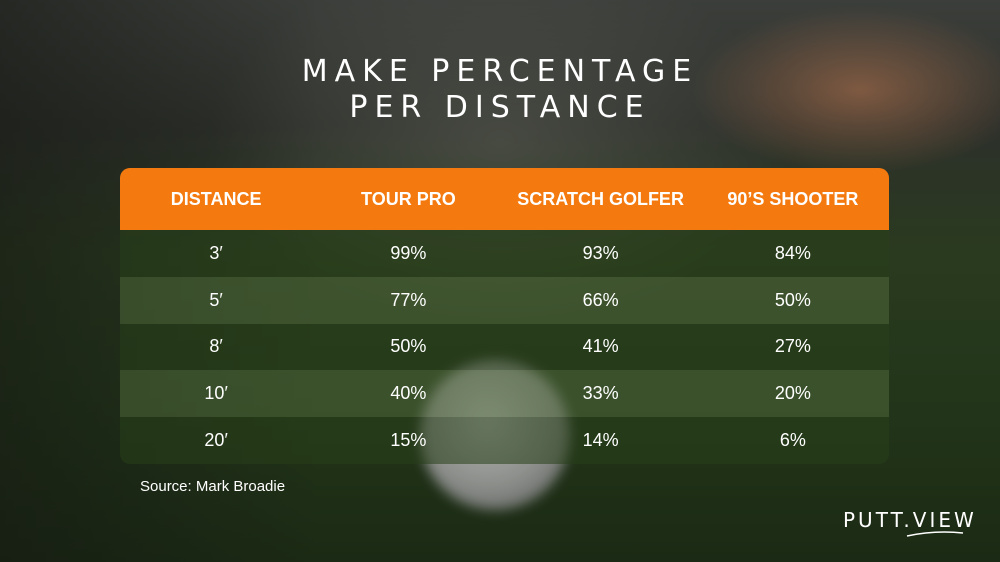 This screenshot has height=562, width=1000. Describe the element at coordinates (504, 394) in the screenshot. I see `table-row: 10′ 40% 33% 20%` at that location.